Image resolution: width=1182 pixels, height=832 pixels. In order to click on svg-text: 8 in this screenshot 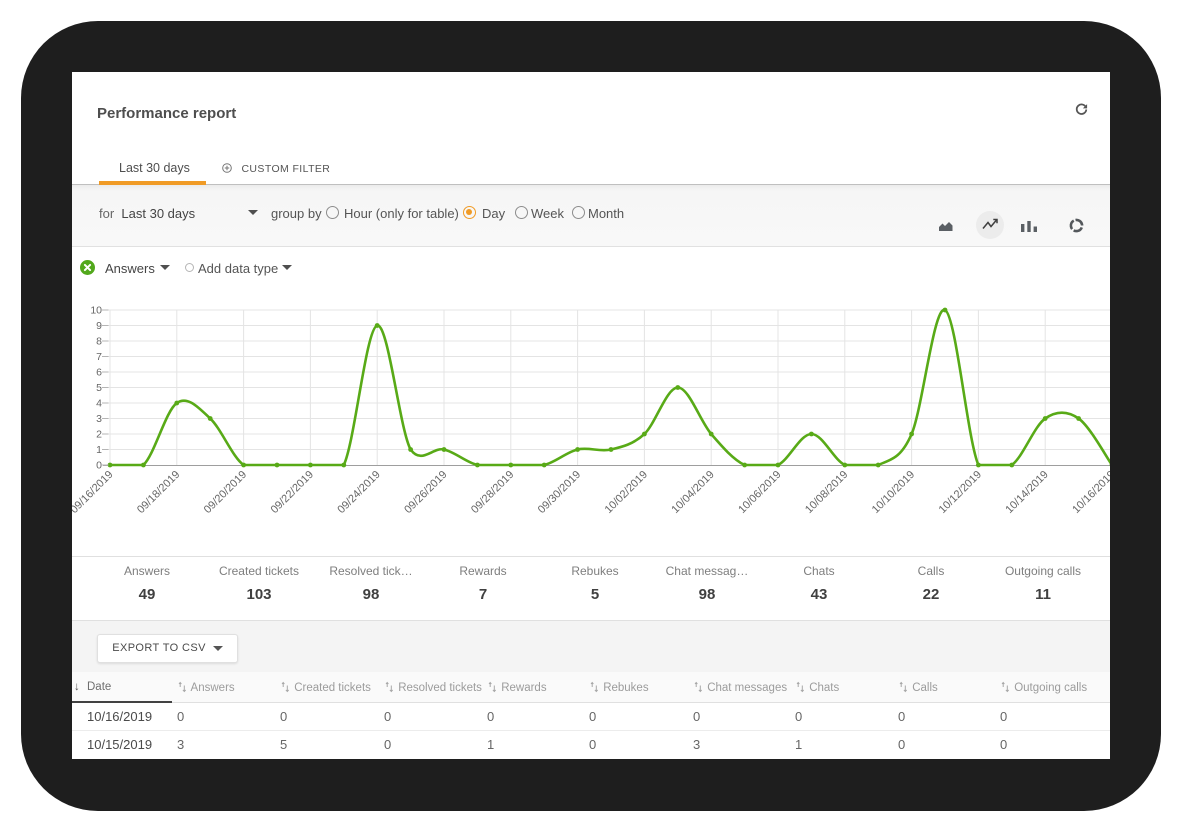, I will do `click(99, 342)`.